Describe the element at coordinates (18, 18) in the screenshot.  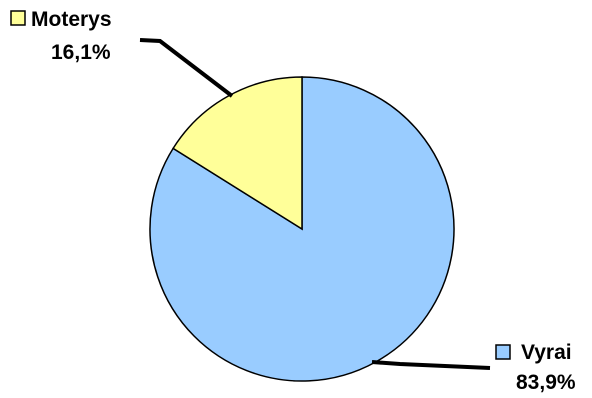
I see `legend-swatch-moterys` at that location.